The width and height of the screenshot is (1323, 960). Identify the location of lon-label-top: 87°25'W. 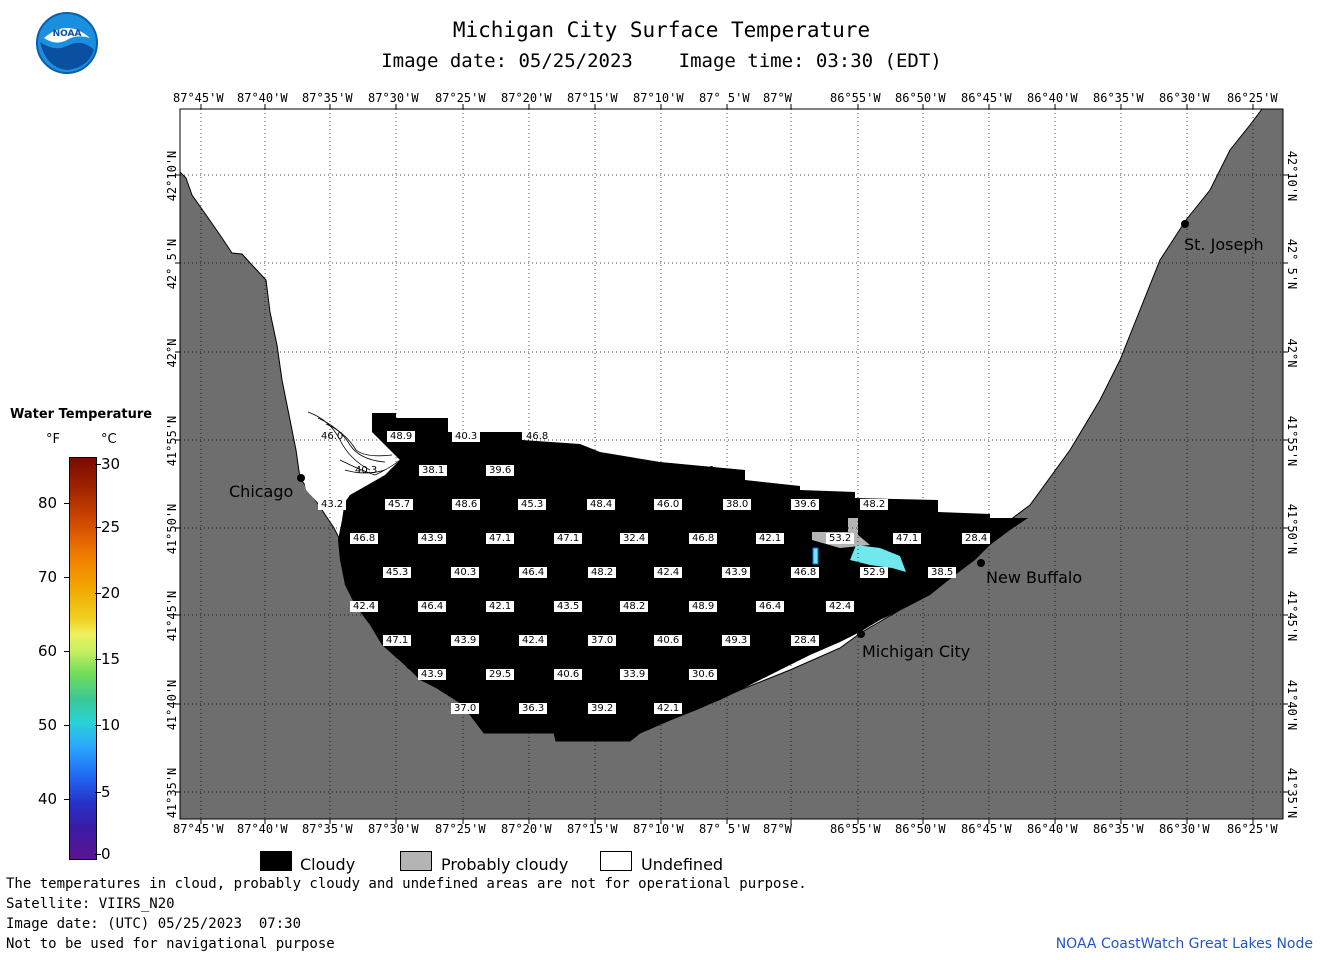
(460, 98).